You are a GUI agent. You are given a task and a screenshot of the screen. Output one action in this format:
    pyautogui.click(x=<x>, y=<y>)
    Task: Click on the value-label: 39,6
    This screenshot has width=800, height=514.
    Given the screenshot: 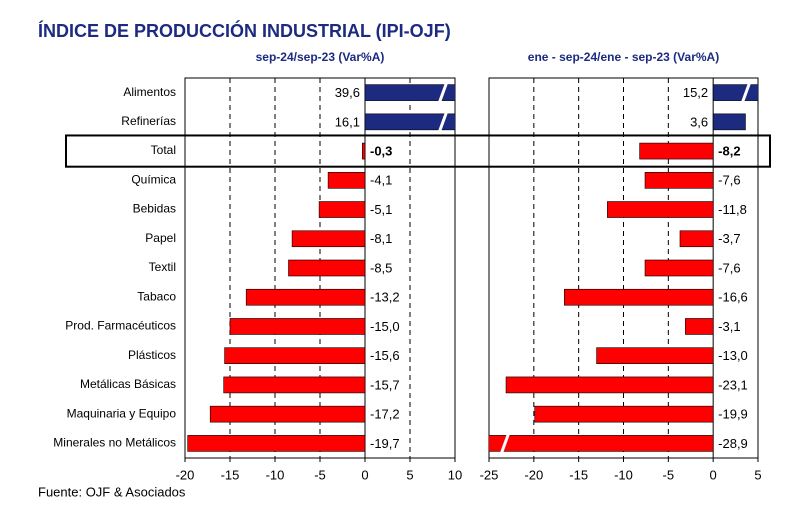 What is the action you would take?
    pyautogui.click(x=347, y=92)
    